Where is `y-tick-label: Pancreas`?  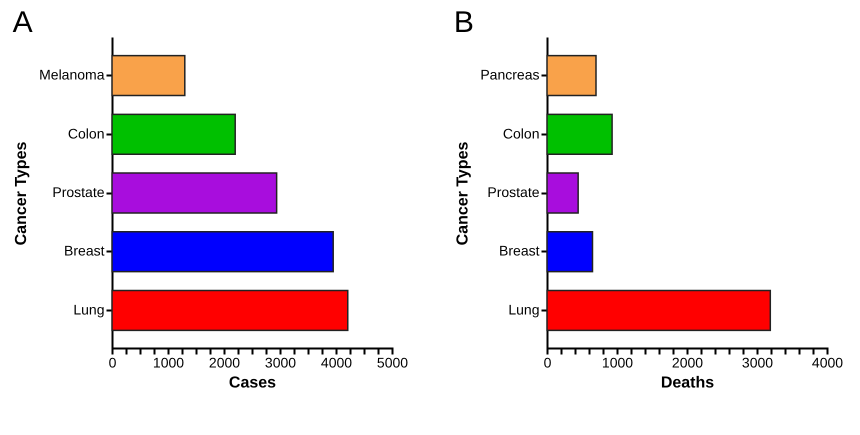
y-tick-label: Pancreas is located at coordinates (510, 74).